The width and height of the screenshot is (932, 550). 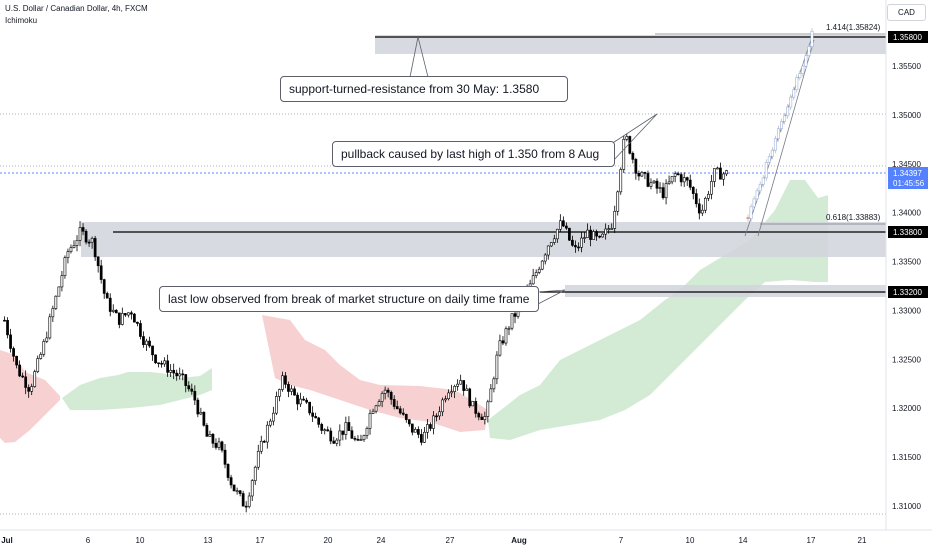 I want to click on callout-2-pointer-b, so click(x=634, y=138).